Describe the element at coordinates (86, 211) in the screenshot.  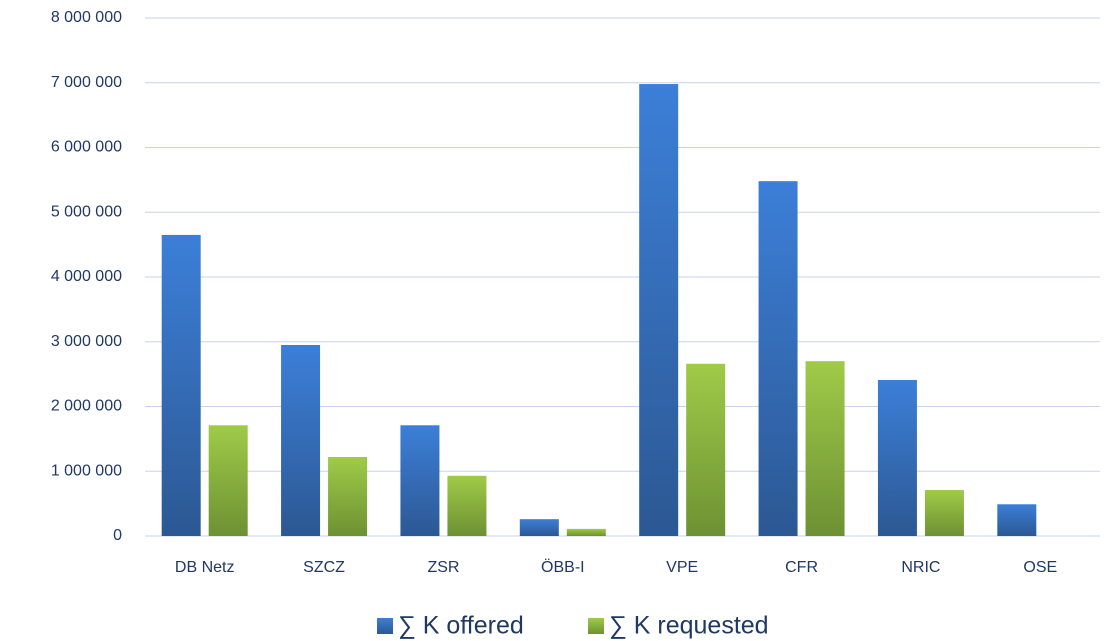
I see `y-tick-label: 5 000 000` at that location.